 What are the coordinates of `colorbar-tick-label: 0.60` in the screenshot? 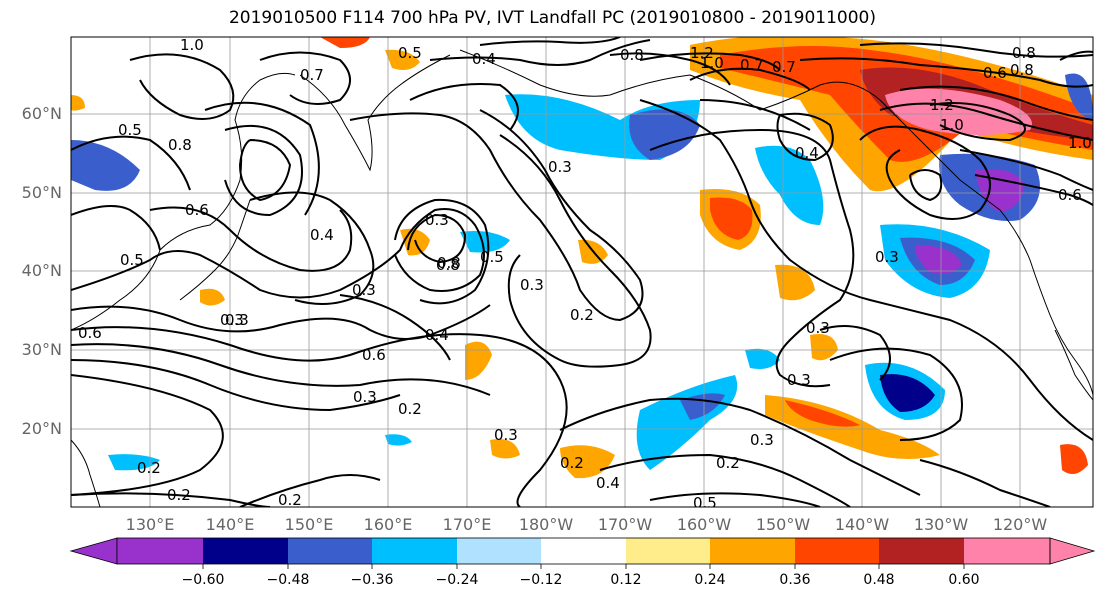 It's located at (964, 580).